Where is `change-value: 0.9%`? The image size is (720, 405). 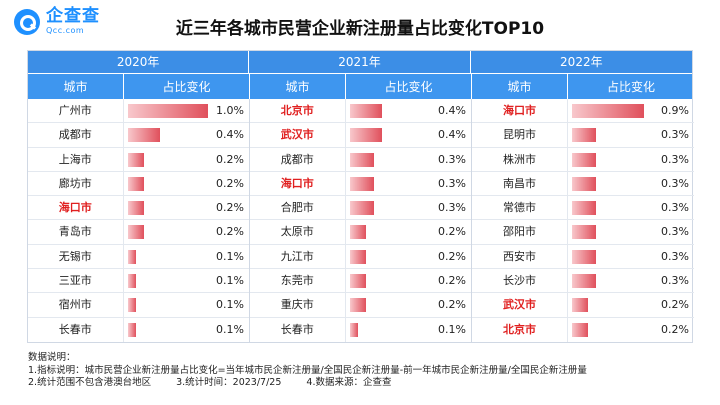
change-value: 0.9% is located at coordinates (675, 110).